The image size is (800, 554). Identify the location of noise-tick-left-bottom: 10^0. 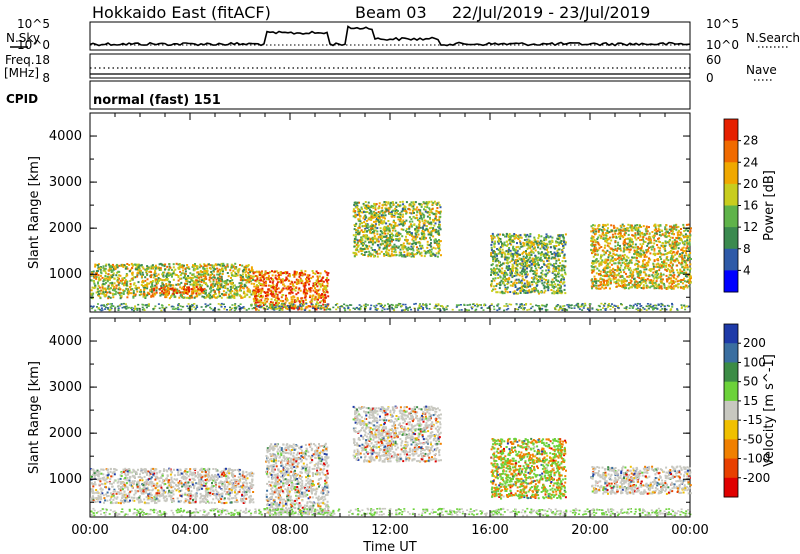
(33, 45).